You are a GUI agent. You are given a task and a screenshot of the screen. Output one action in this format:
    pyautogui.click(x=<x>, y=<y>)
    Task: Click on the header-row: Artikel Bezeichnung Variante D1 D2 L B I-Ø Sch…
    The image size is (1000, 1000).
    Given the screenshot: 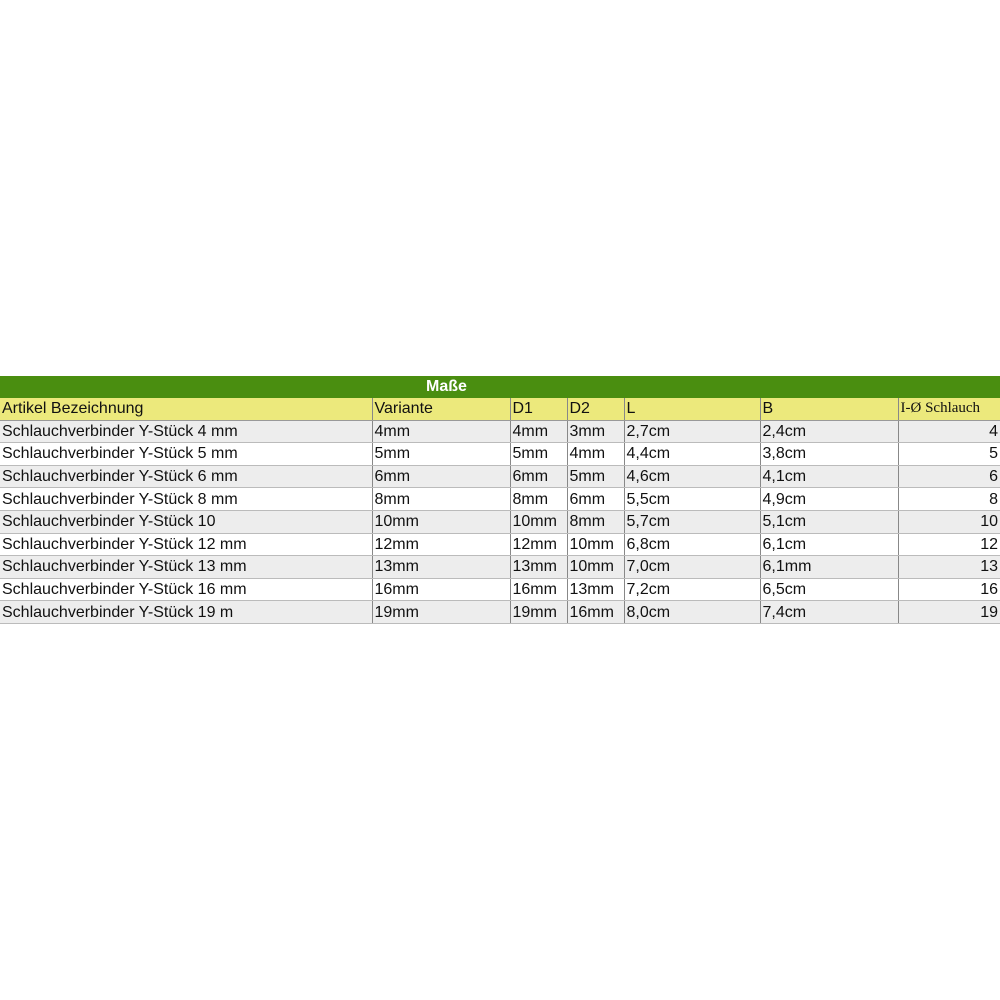 What is the action you would take?
    pyautogui.click(x=500, y=409)
    